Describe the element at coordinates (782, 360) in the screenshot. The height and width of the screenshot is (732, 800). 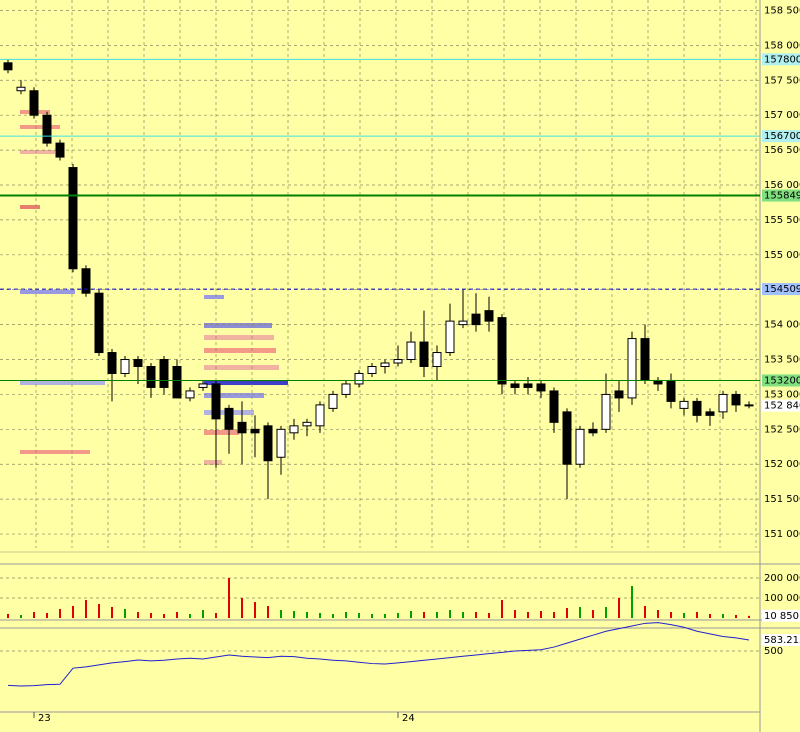
I see `y-tick-label: 153 500` at that location.